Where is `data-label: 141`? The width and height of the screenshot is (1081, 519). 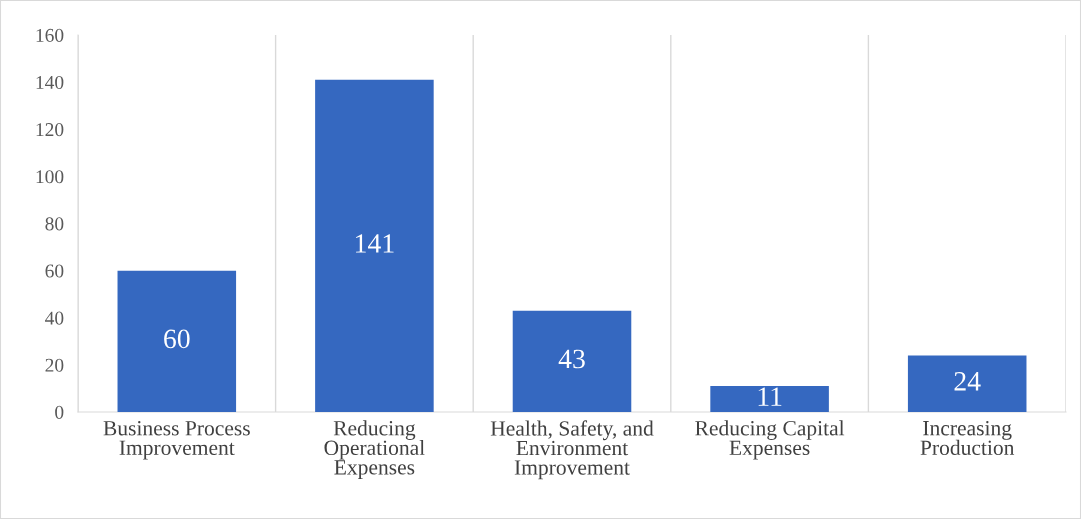 data-label: 141 is located at coordinates (375, 243).